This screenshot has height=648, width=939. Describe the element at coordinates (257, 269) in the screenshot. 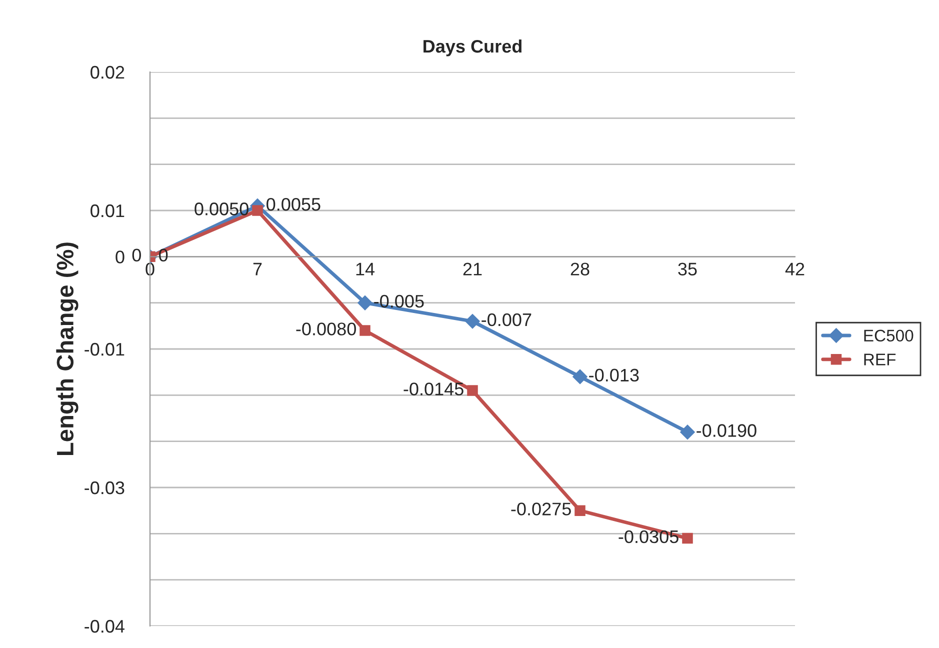

I see `x-tick-label: 7` at that location.